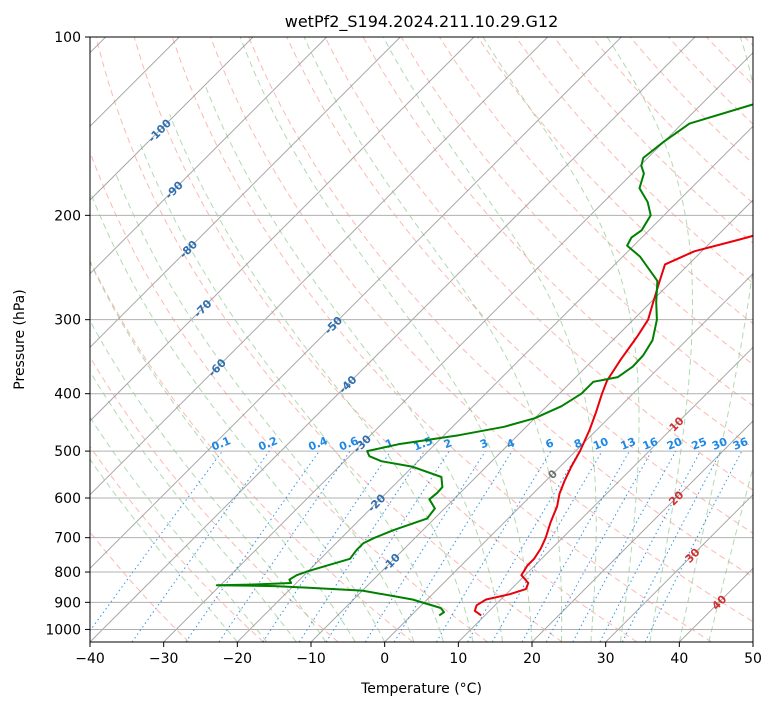  I want to click on x-axis: −40 −30 −20 −10 0 10 20 30 40 50, so click(418, 654).